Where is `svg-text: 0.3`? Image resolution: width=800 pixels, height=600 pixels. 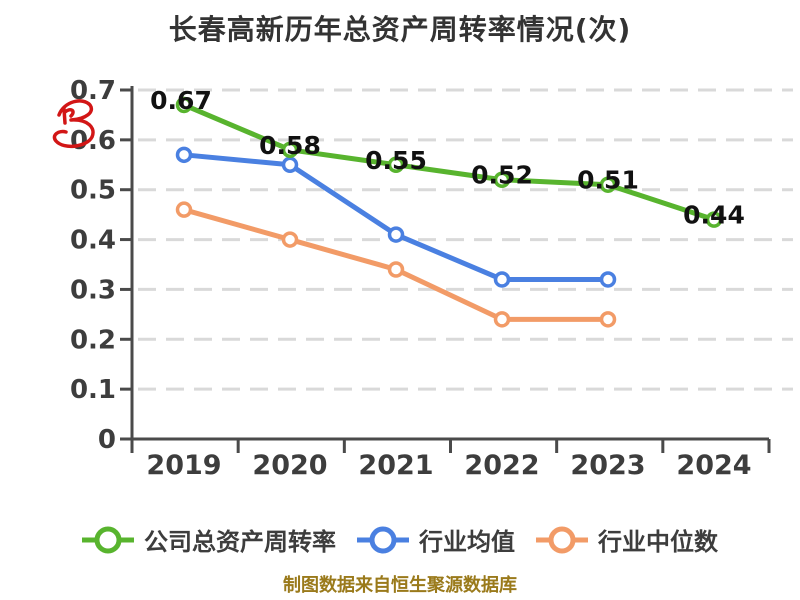
svg-text: 0.3 is located at coordinates (93, 290).